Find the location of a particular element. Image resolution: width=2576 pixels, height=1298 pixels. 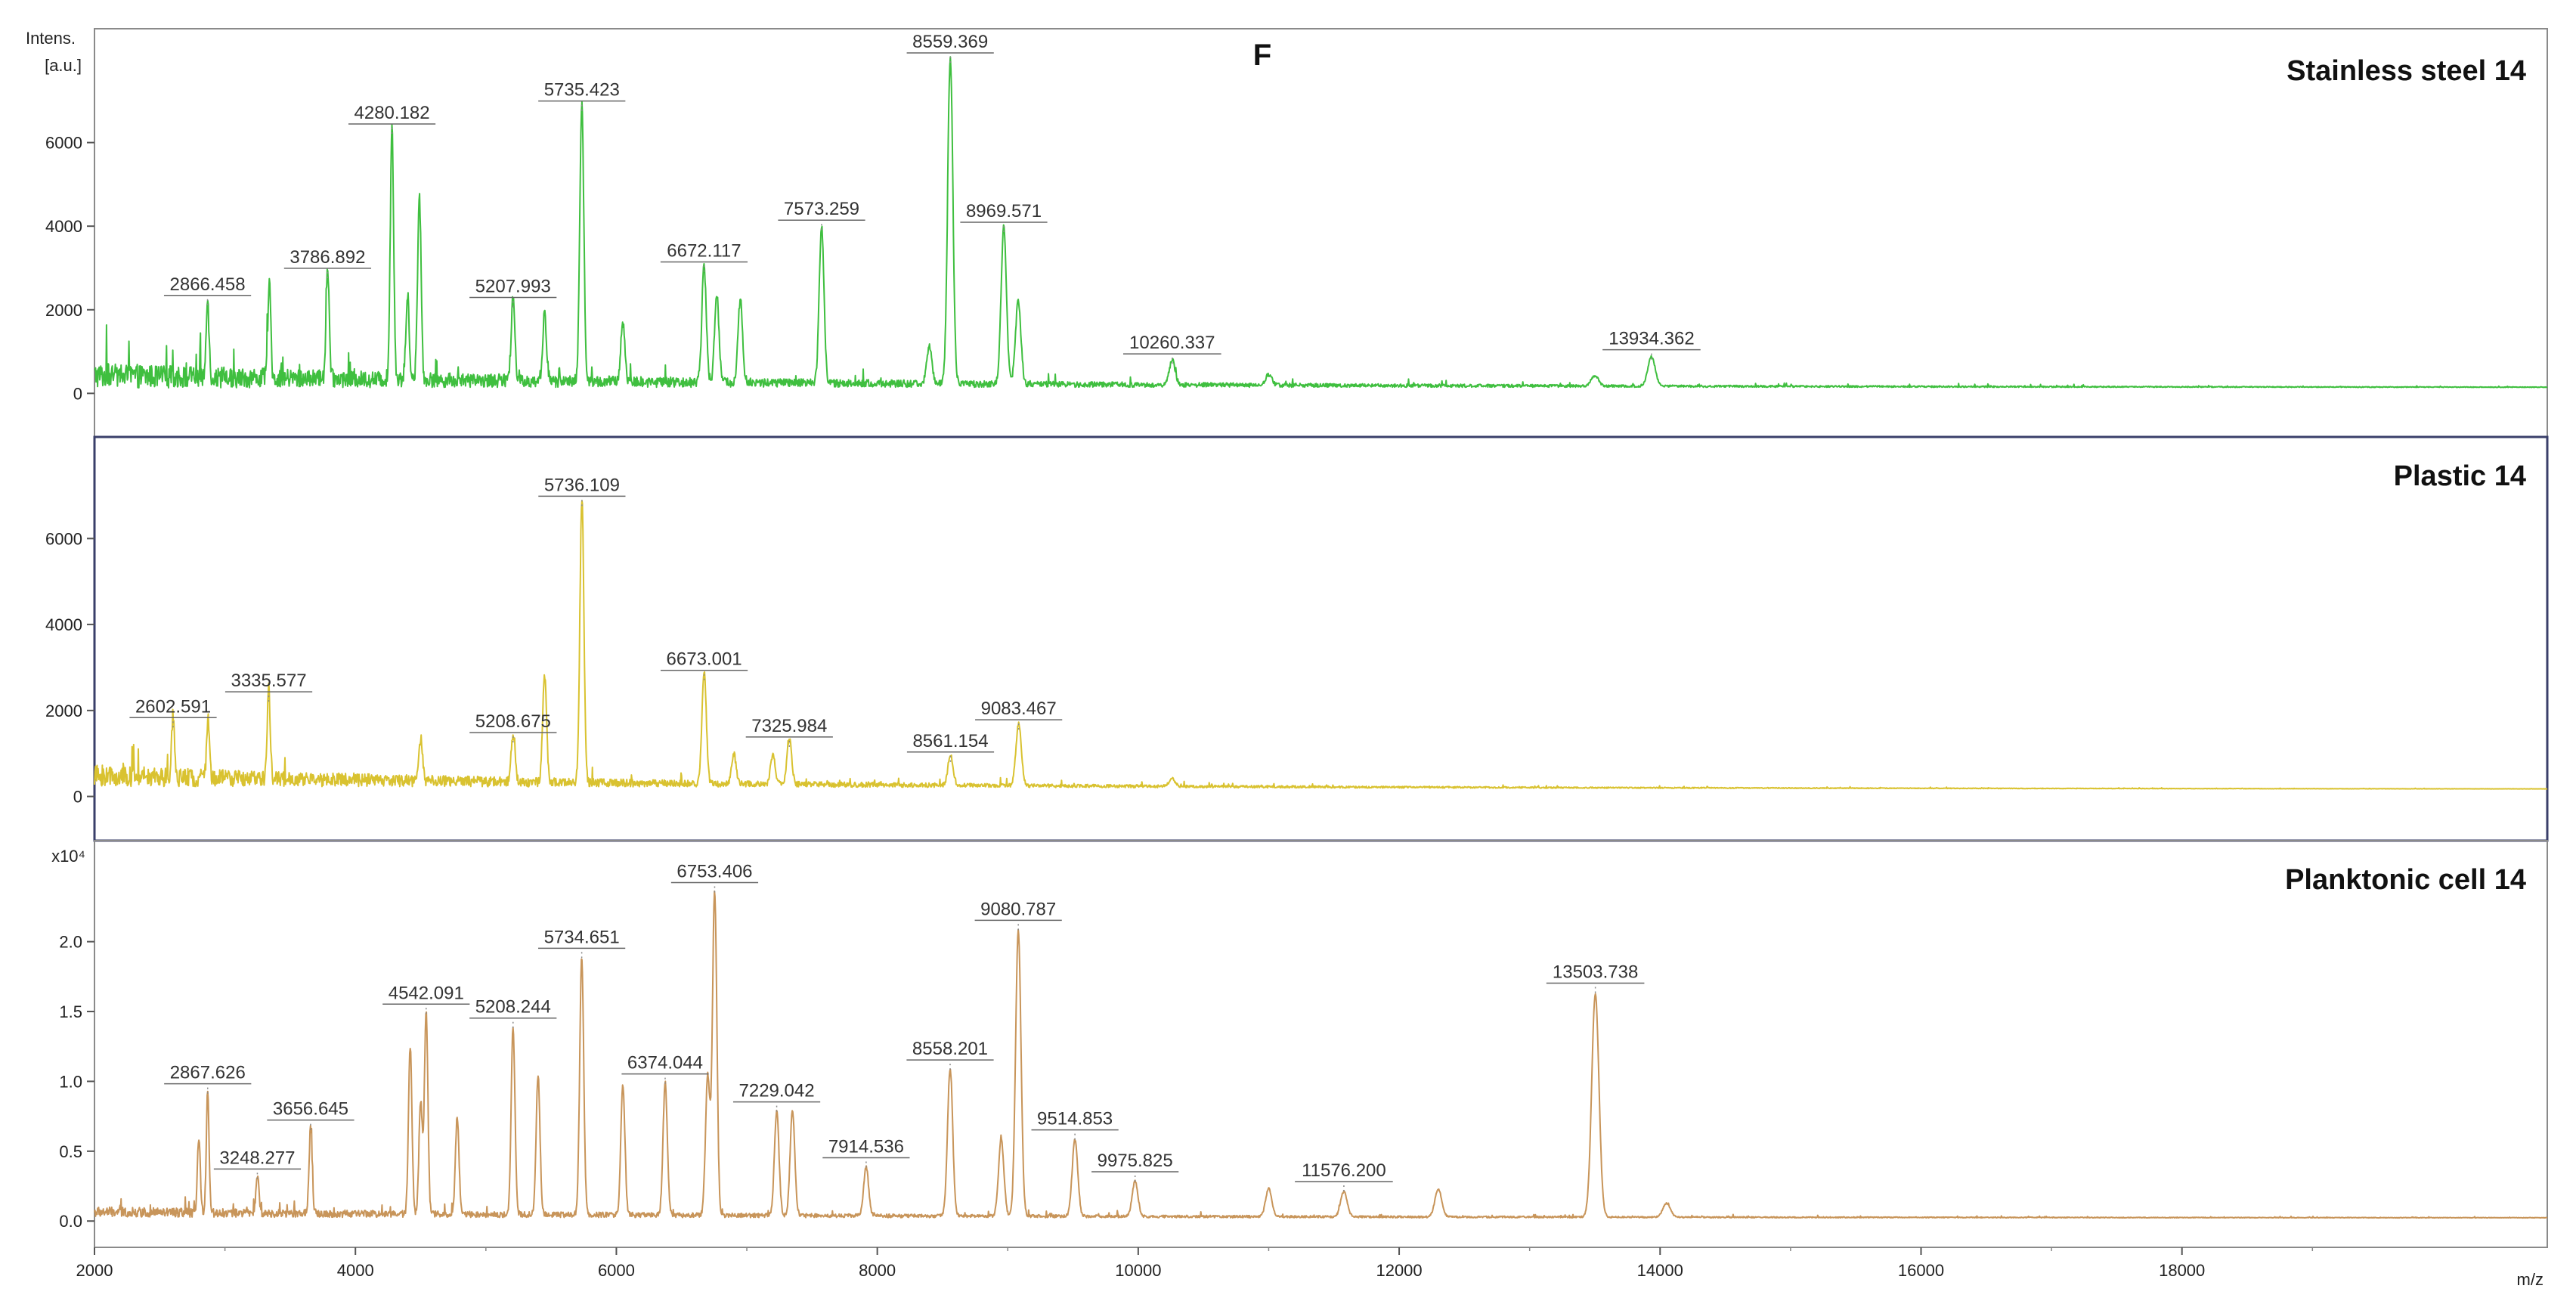

y-tick-label: 2.0 is located at coordinates (70, 942).